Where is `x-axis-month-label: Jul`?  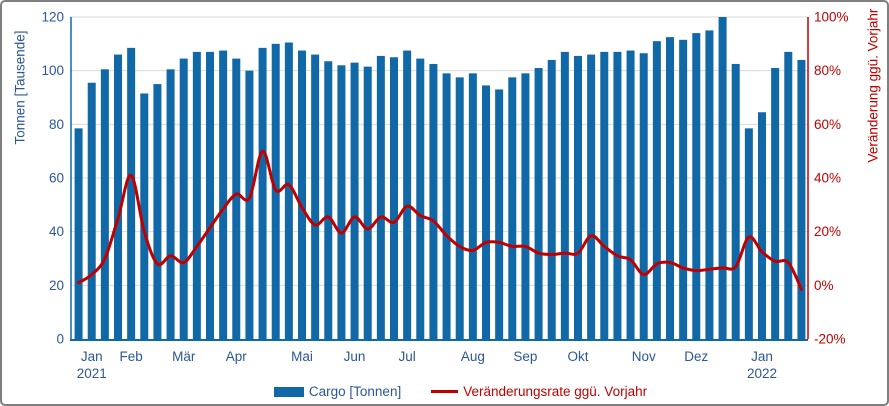 x-axis-month-label: Jul is located at coordinates (407, 356).